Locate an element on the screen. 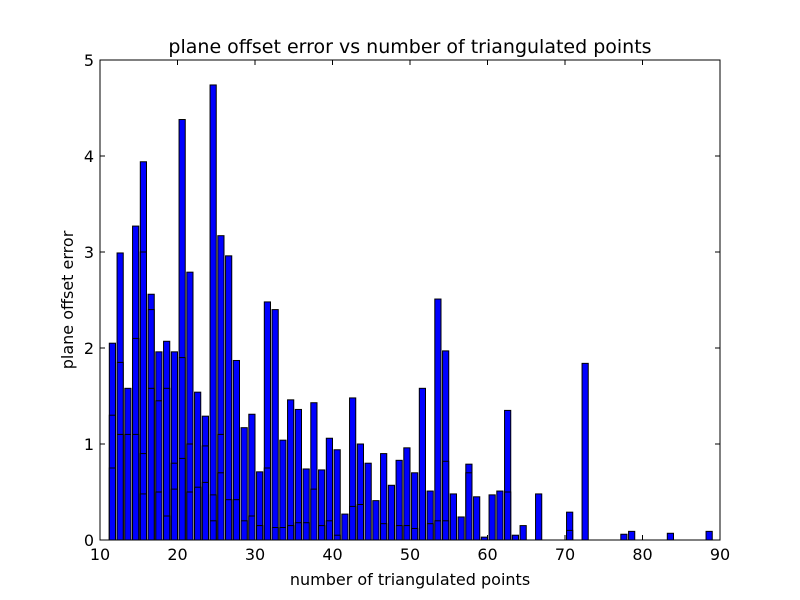 Image resolution: width=800 pixels, height=600 pixels. y-axis-label: plane offset error is located at coordinates (67, 299).